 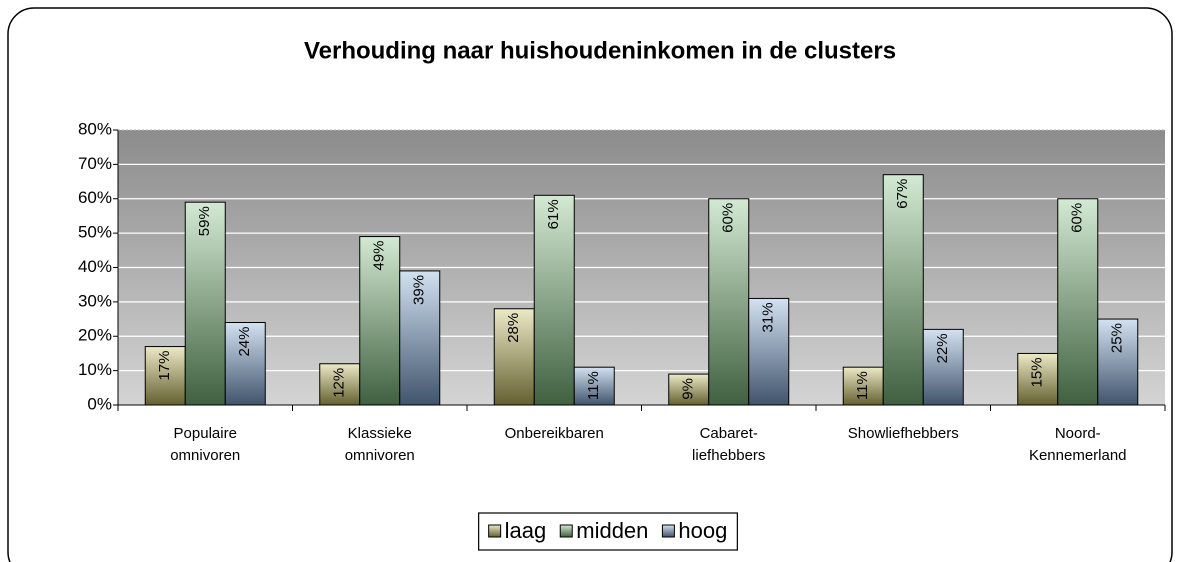 I want to click on data-label: 9%, so click(x=688, y=389).